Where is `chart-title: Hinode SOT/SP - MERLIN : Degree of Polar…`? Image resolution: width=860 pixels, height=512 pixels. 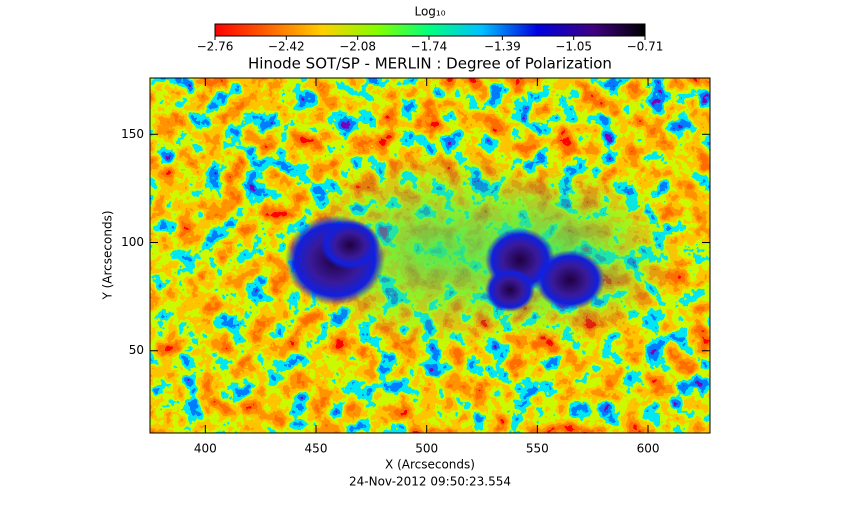 chart-title: Hinode SOT/SP - MERLIN : Degree of Polar… is located at coordinates (430, 64).